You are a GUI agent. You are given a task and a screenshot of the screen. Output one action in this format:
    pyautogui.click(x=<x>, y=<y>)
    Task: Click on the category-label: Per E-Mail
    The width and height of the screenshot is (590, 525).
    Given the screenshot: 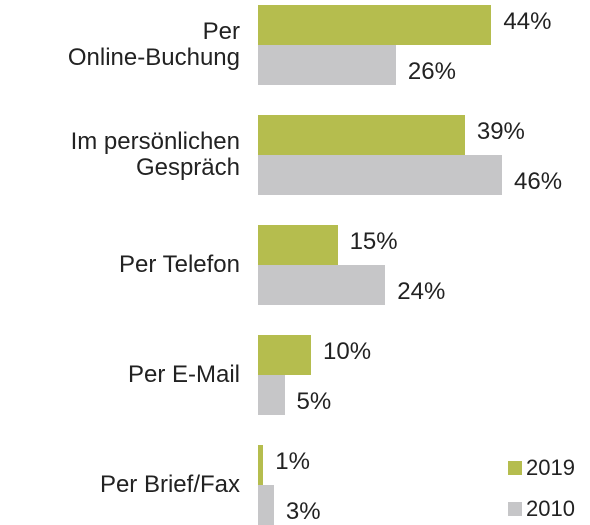 What is the action you would take?
    pyautogui.click(x=183, y=374)
    